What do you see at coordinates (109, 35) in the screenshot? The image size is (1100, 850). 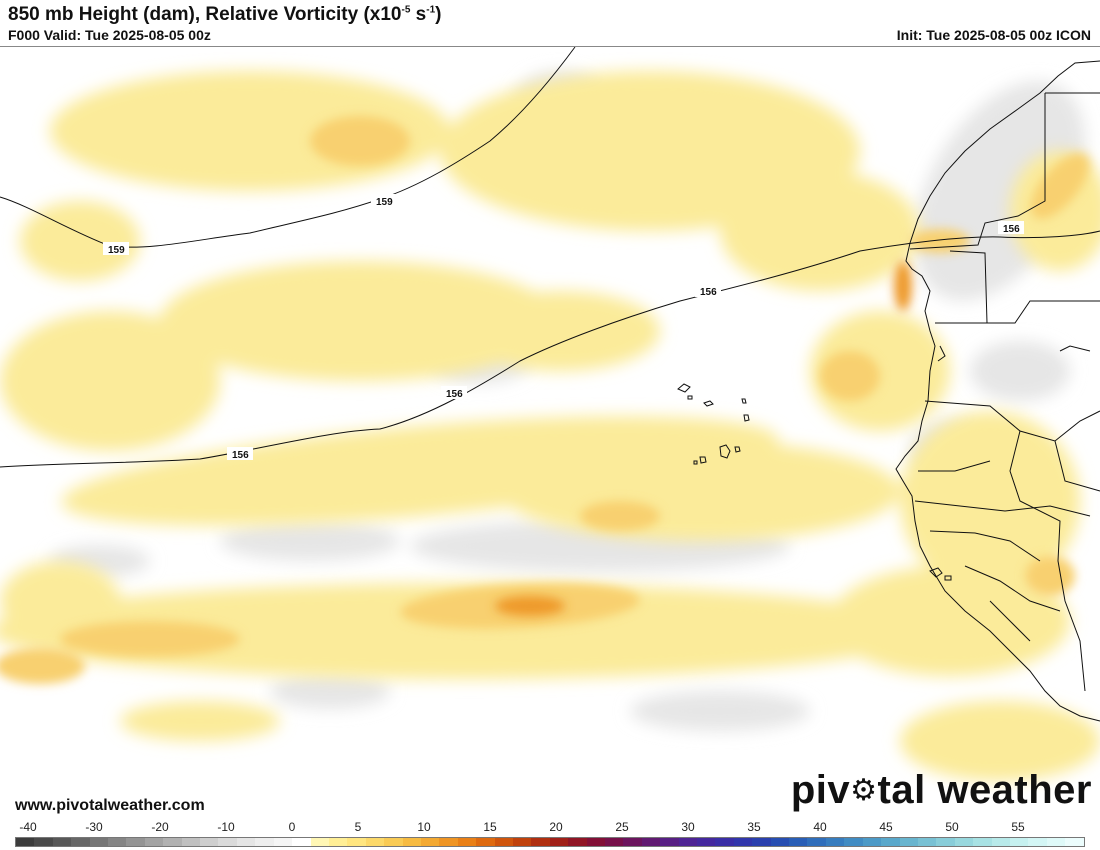 I see `valid-time-label: F000 Valid: Tue 2025-08-05 00z` at bounding box center [109, 35].